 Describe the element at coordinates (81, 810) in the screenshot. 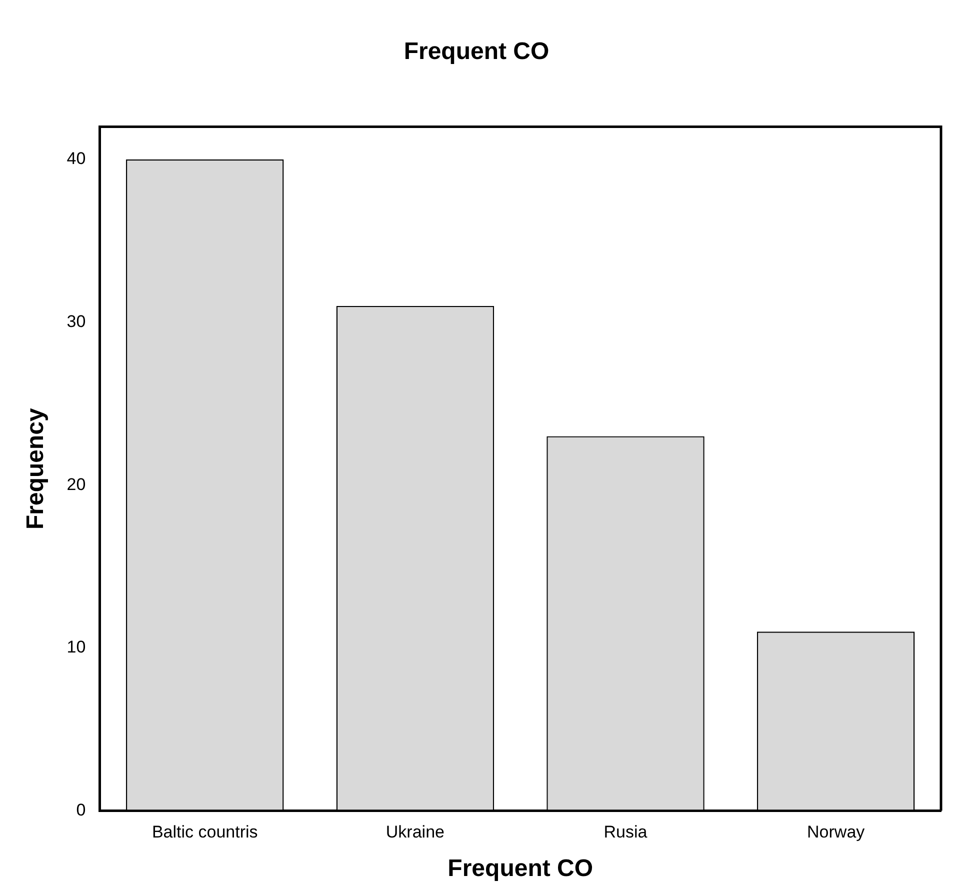

I see `y-tick-label: 0` at that location.